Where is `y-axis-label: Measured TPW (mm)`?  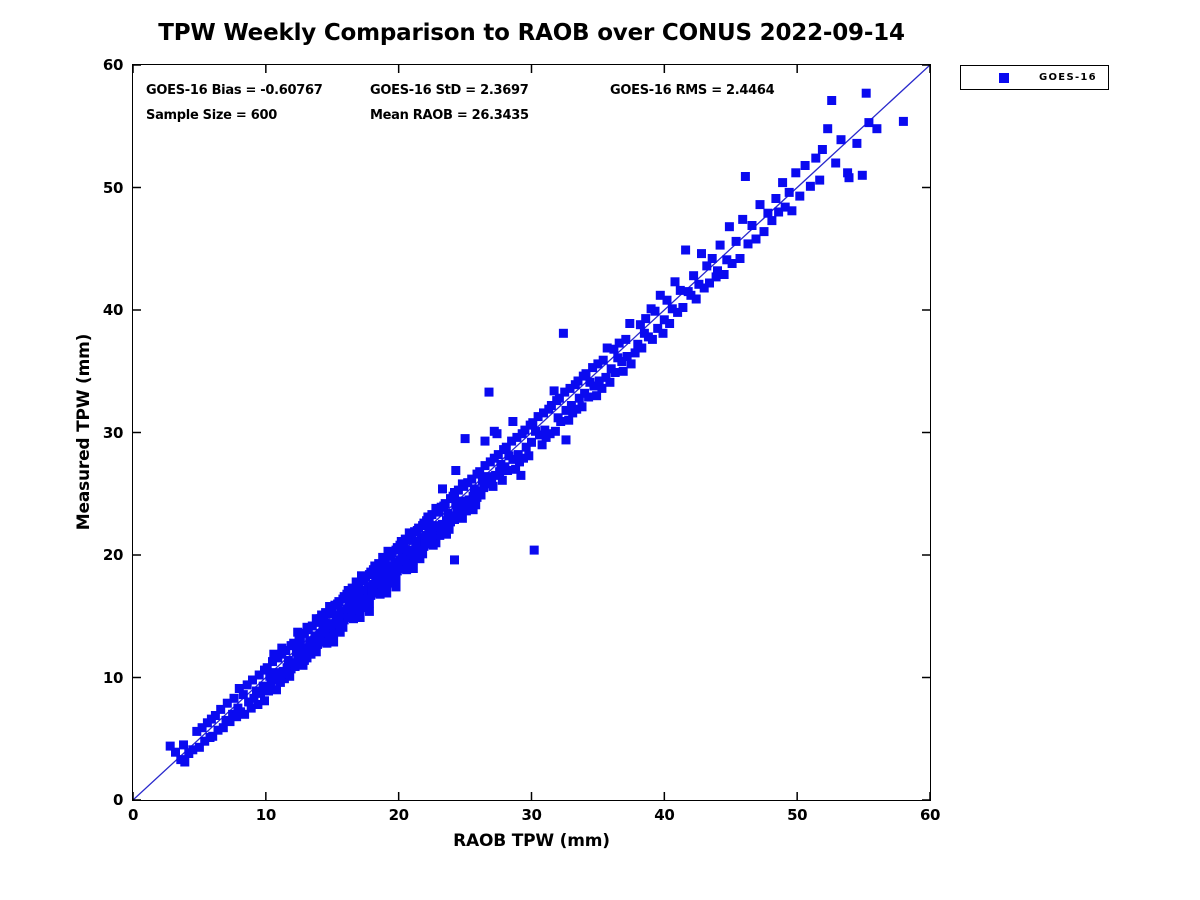
y-axis-label: Measured TPW (mm) is located at coordinates (84, 432).